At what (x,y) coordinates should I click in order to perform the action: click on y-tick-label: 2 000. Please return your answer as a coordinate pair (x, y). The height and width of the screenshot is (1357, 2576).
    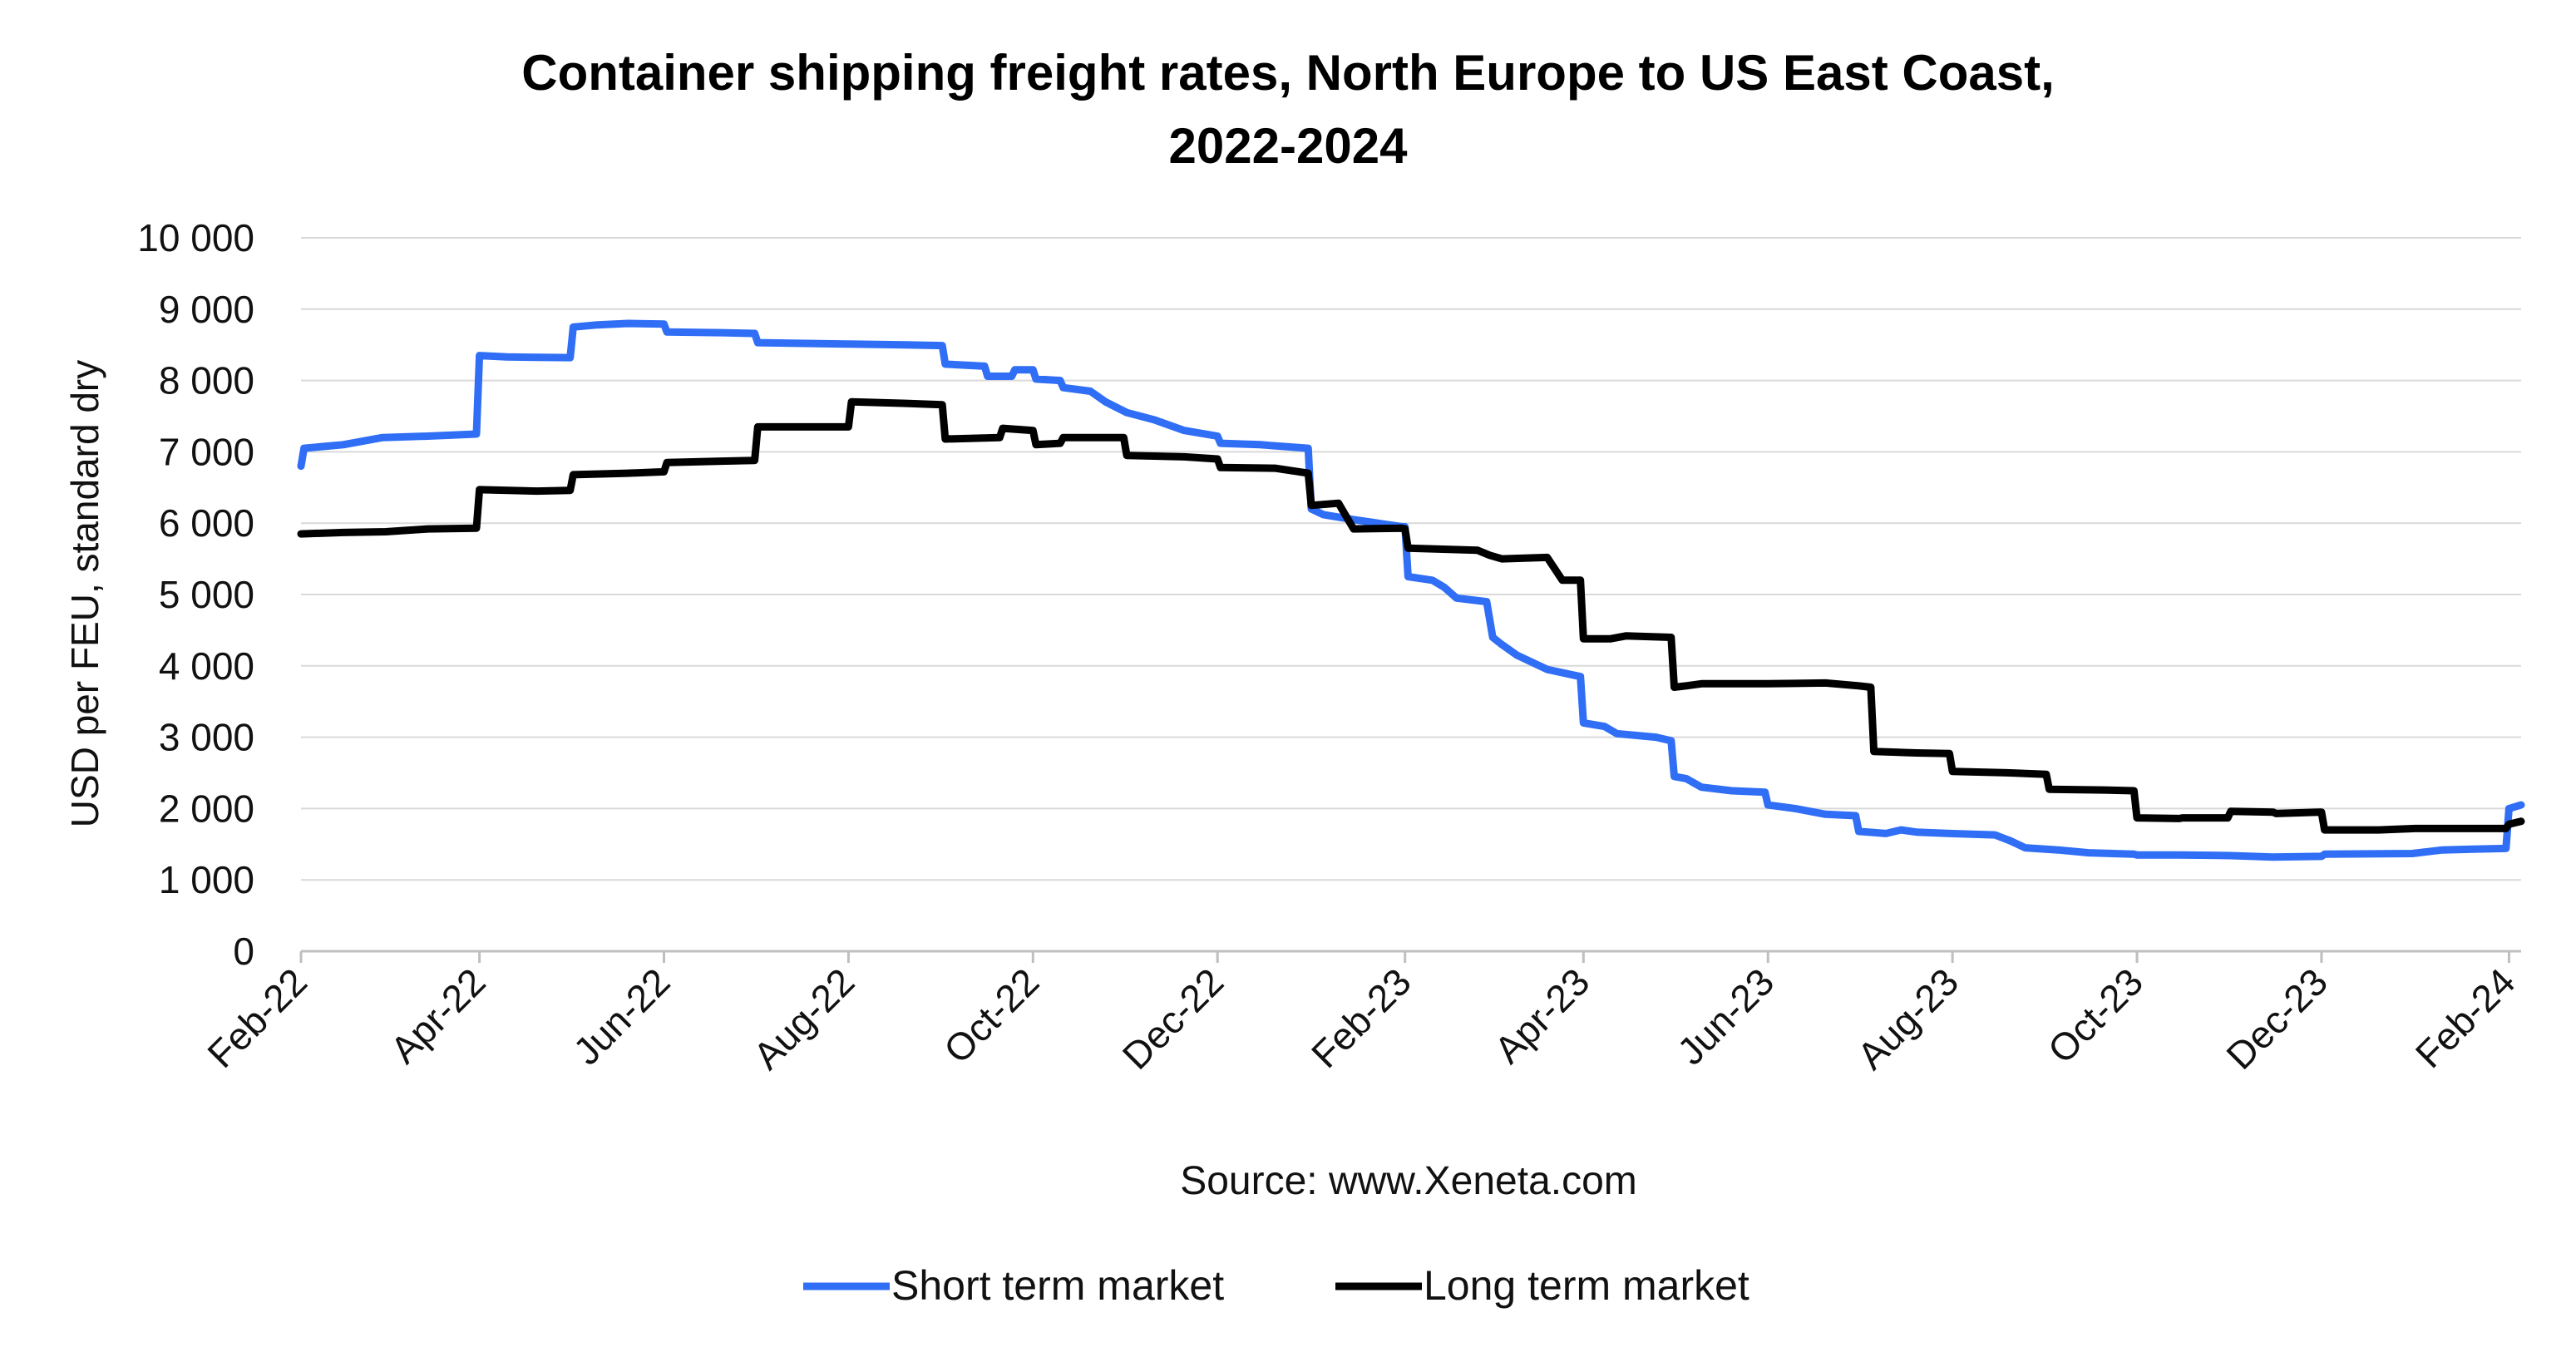
    Looking at the image, I should click on (206, 809).